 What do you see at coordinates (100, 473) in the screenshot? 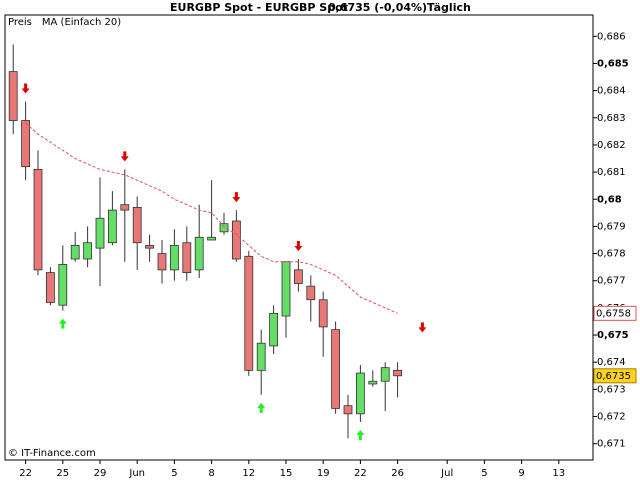
I see `x-tick-label: 29` at bounding box center [100, 473].